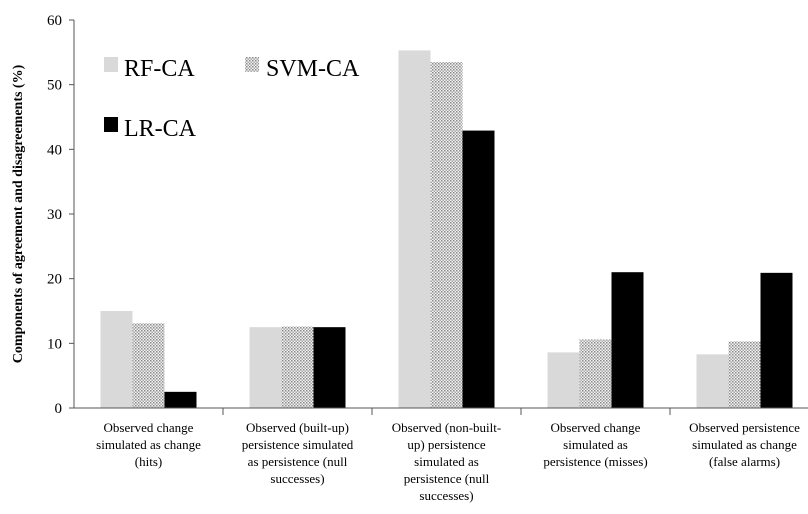 Image resolution: width=808 pixels, height=514 pixels. Describe the element at coordinates (54, 280) in the screenshot. I see `y-tick-label: 20` at that location.